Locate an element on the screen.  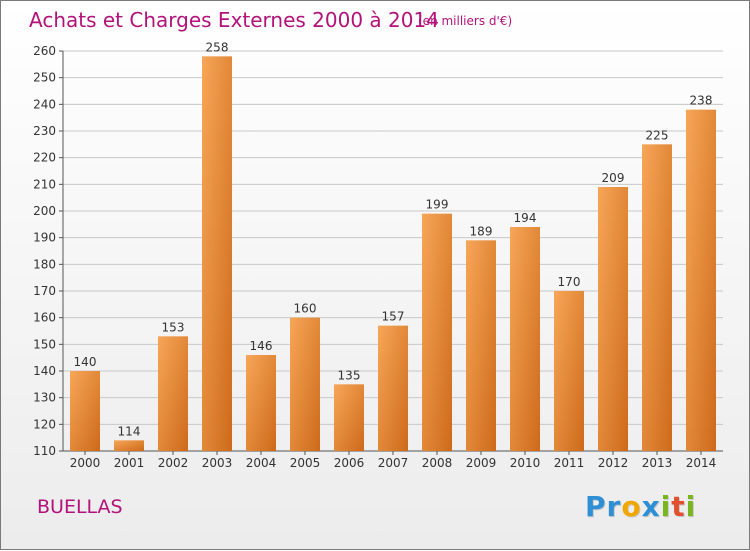
bar-value-label: 135 is located at coordinates (349, 375).